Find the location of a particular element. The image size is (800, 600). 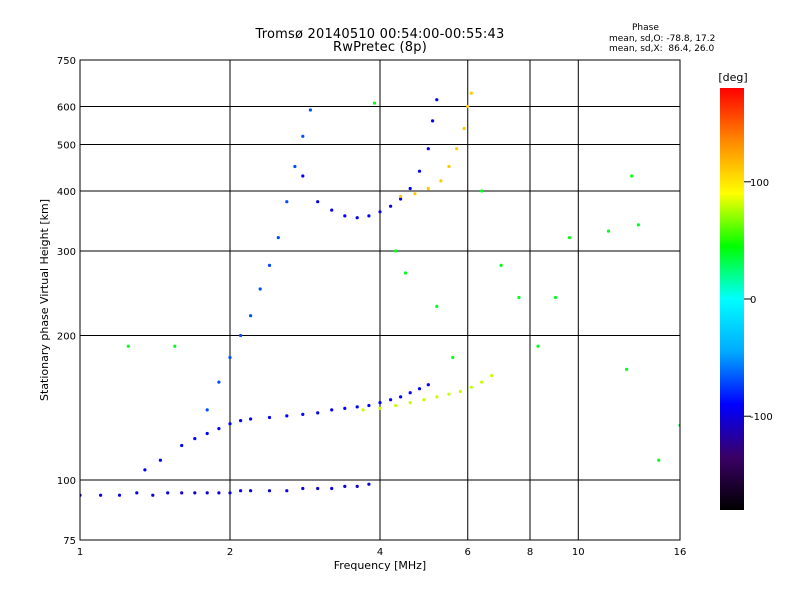

phase-stats-o-mode: mean, sd,O: -78.8, 17.2 is located at coordinates (662, 39).